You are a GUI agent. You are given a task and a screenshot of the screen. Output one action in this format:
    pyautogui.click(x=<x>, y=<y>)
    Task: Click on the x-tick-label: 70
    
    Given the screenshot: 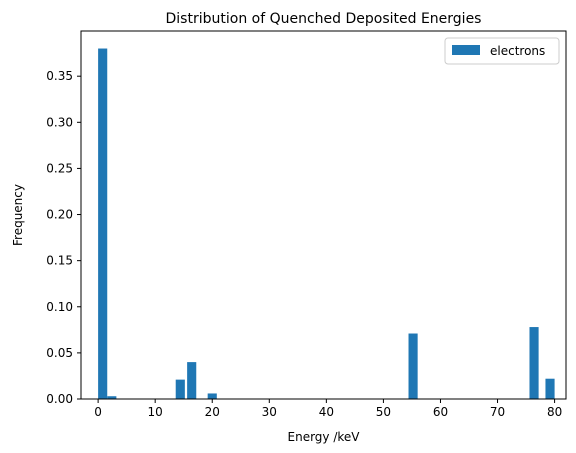 What is the action you would take?
    pyautogui.click(x=497, y=412)
    